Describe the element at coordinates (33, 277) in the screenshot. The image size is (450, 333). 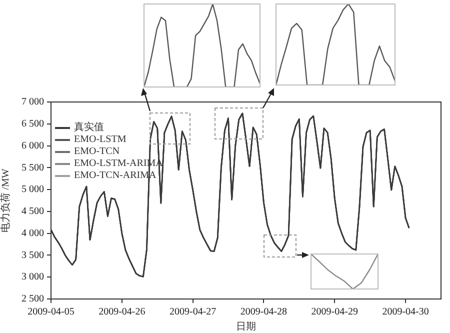
I see `y-tick-label: 3 000` at that location.